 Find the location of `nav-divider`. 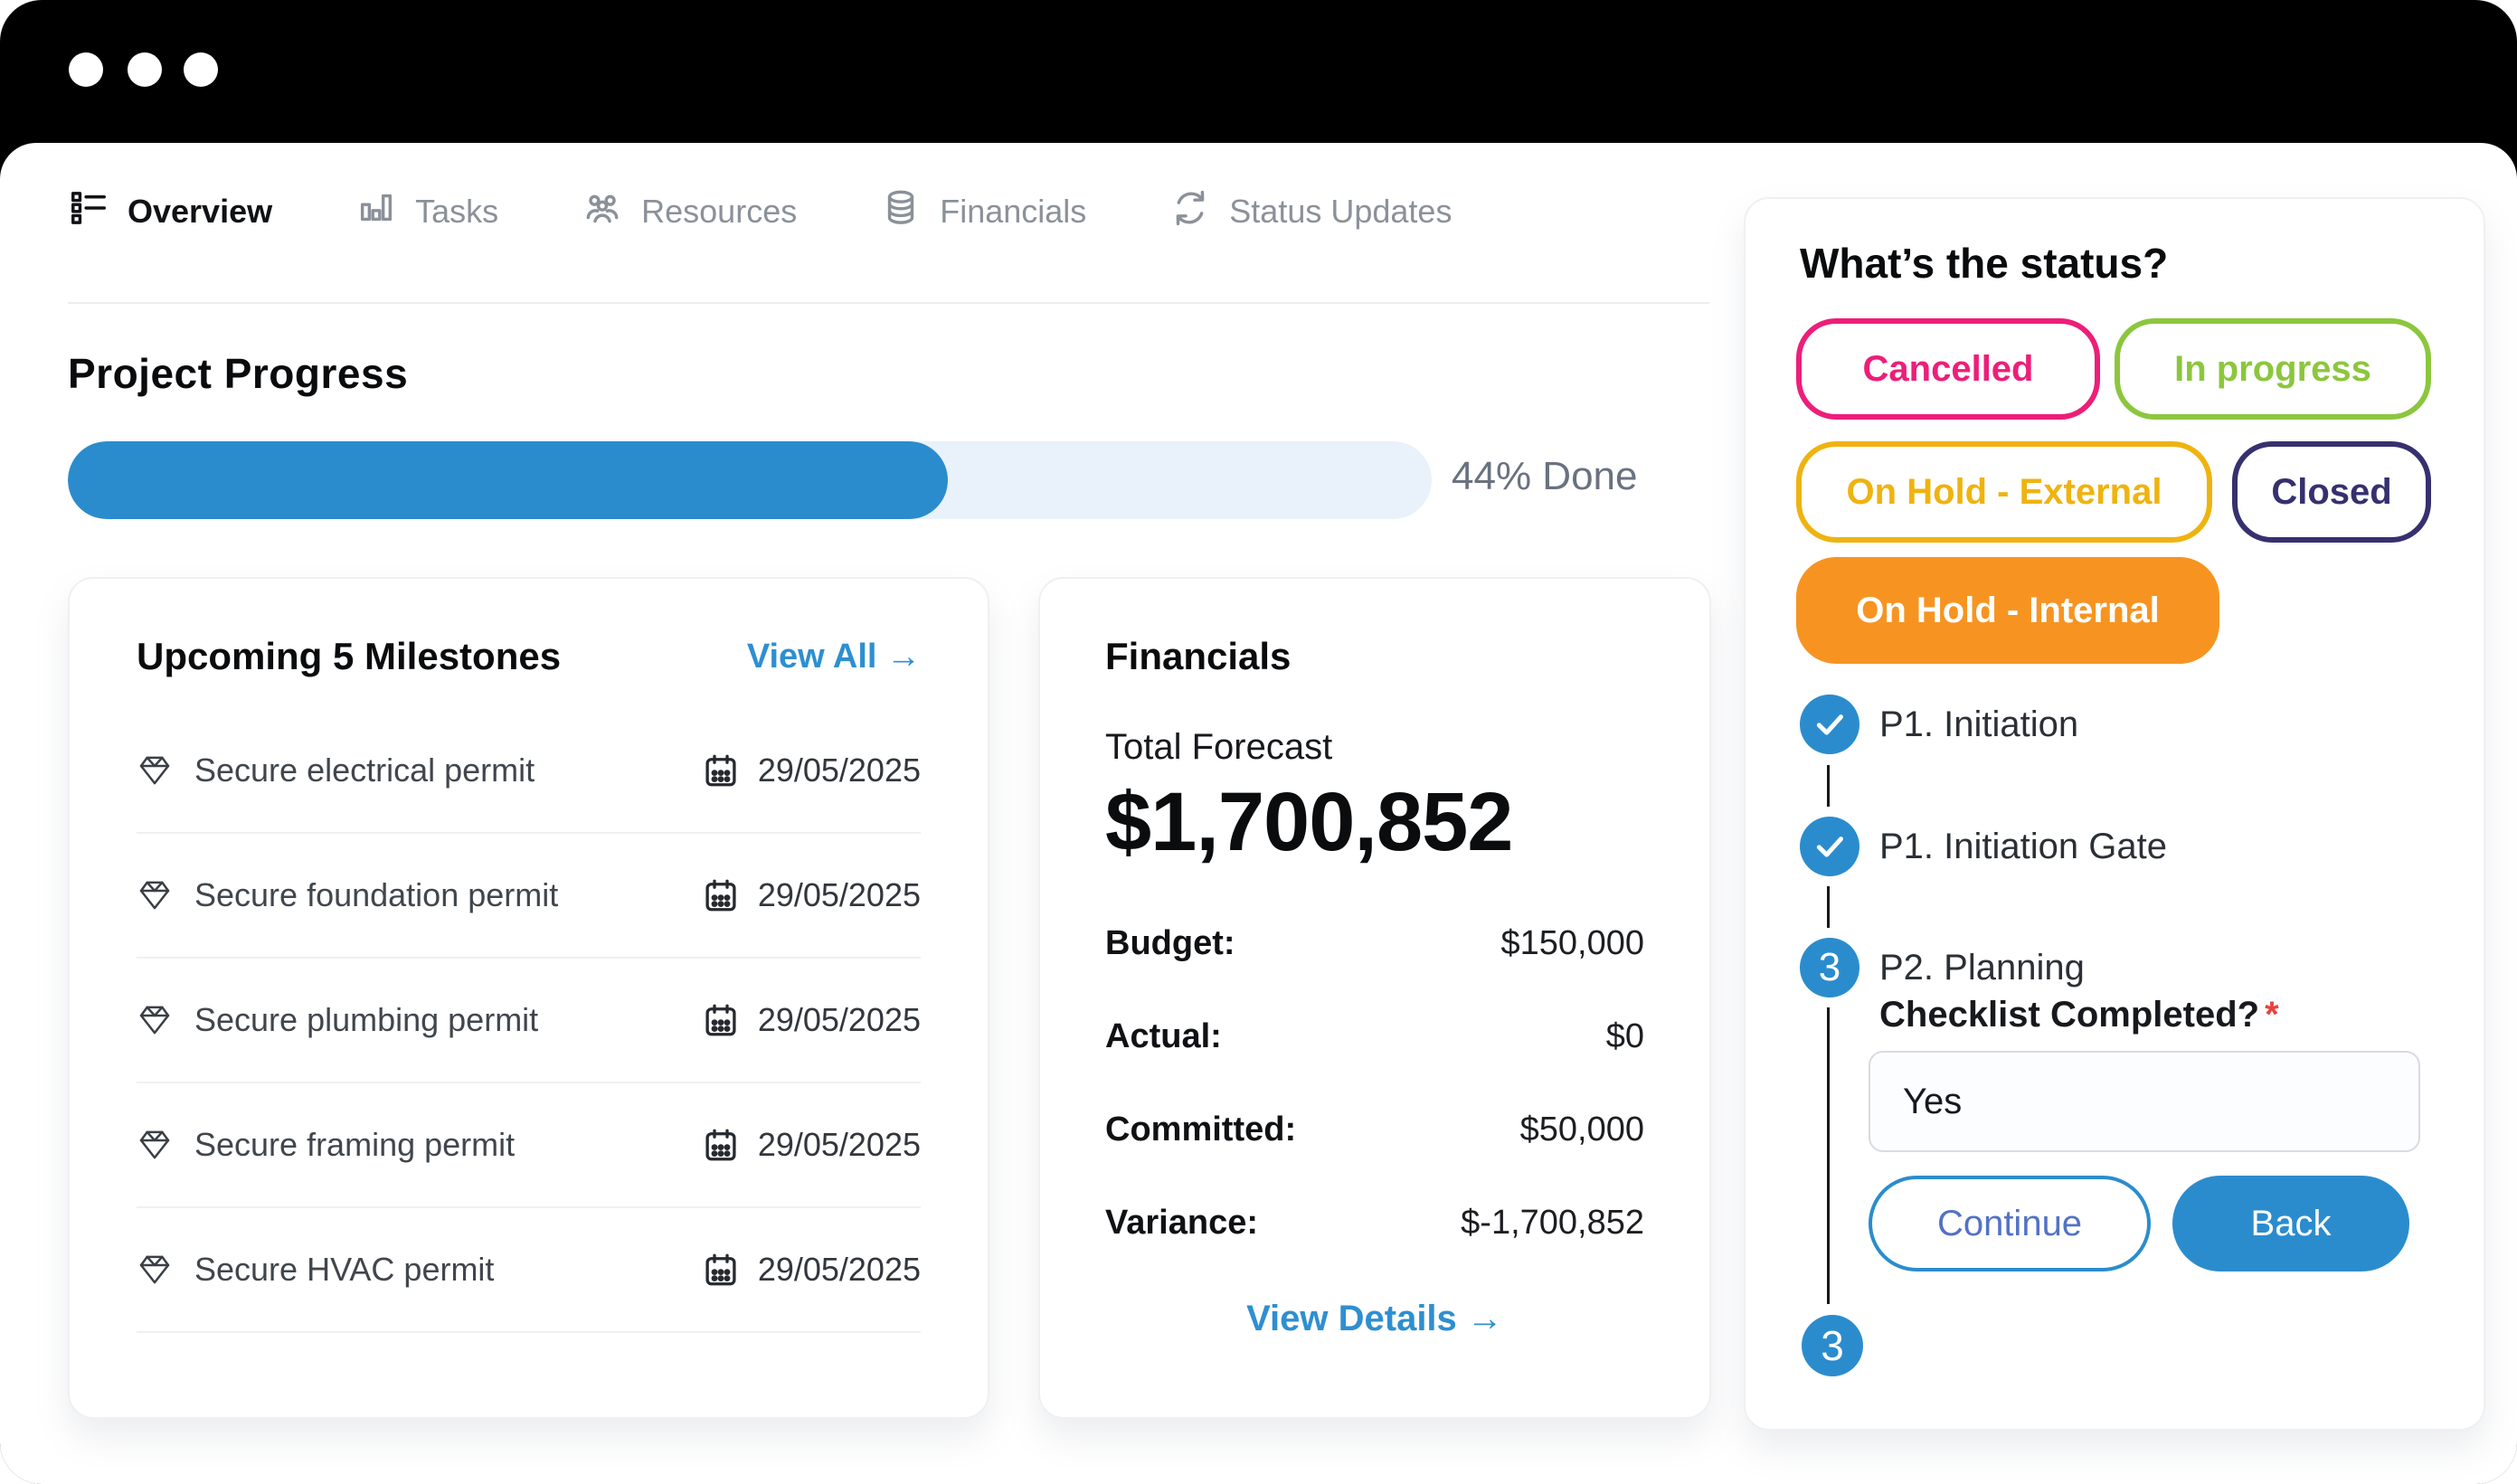

nav-divider is located at coordinates (888, 303).